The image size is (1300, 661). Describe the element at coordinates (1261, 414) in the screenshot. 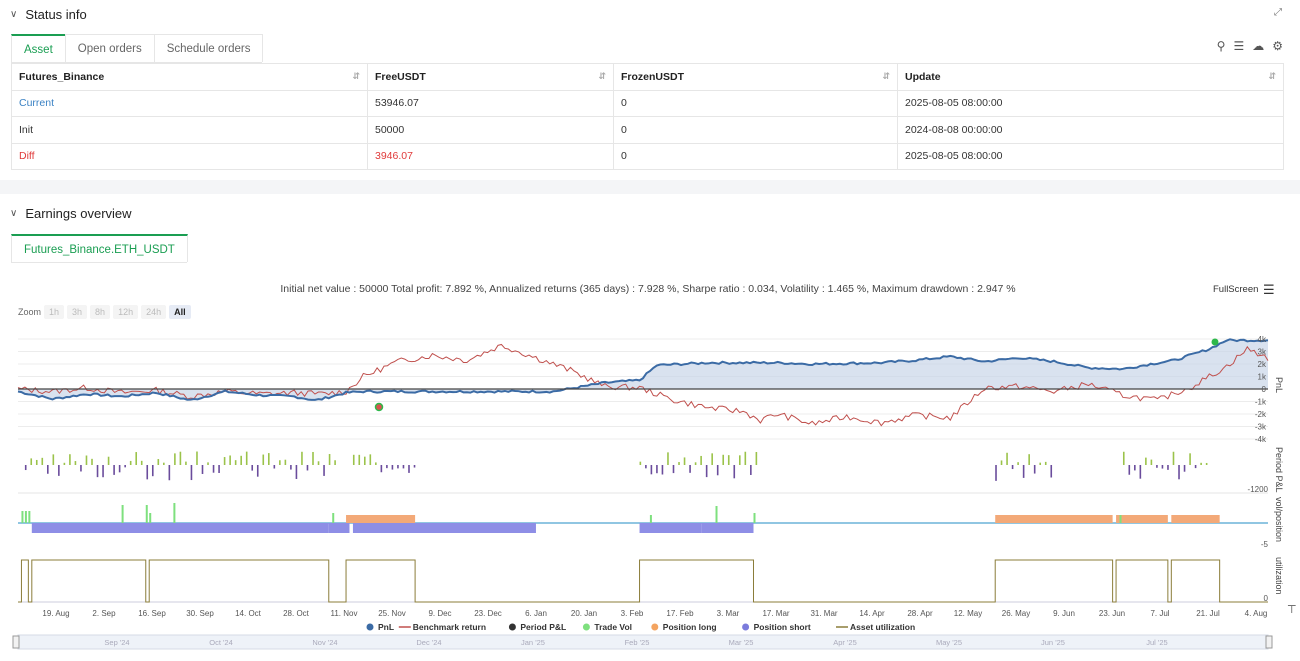

I see `pnl-tick: -2k` at that location.